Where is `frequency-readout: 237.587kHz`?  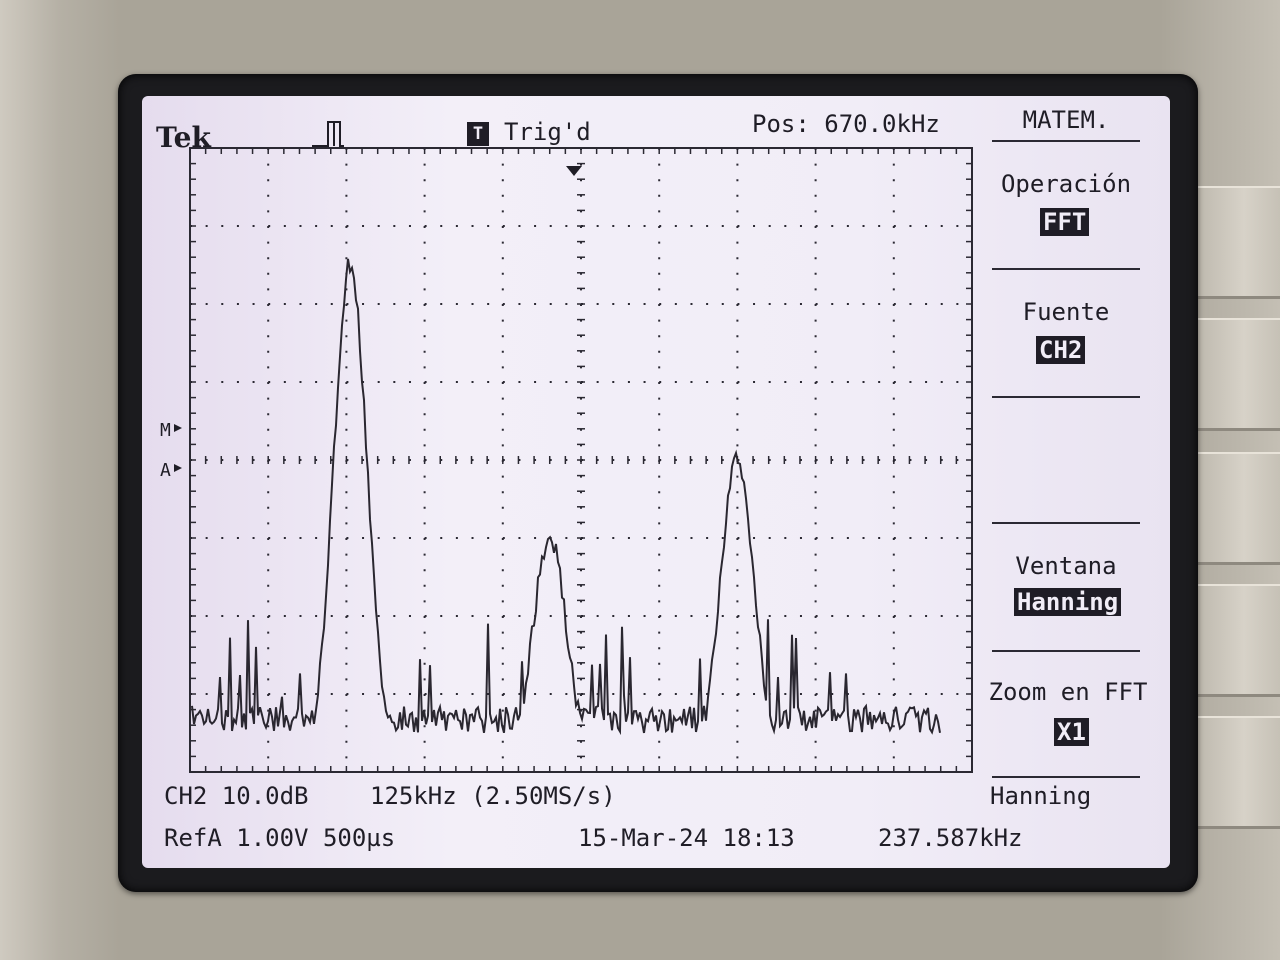
frequency-readout: 237.587kHz is located at coordinates (950, 838).